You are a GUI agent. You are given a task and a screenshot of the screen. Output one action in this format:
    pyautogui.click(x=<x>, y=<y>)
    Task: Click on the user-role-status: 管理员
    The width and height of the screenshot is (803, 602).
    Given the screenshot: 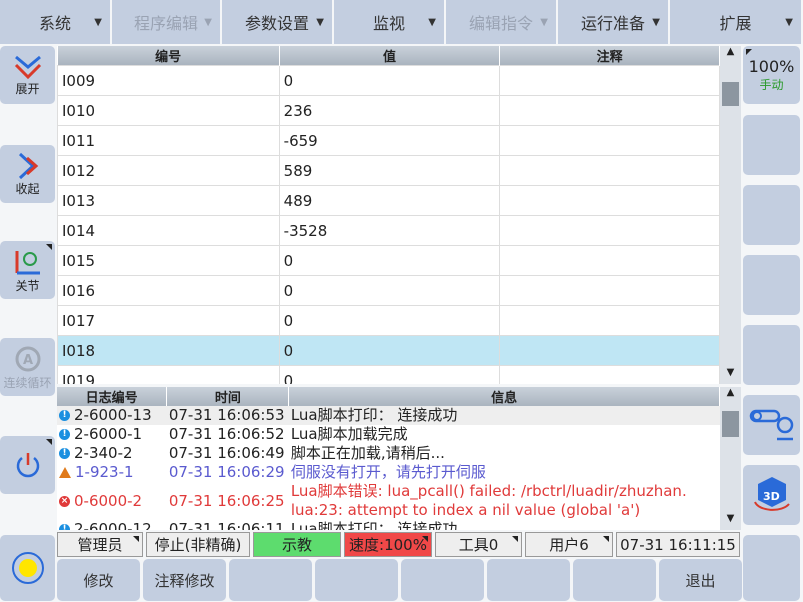 What is the action you would take?
    pyautogui.click(x=100, y=544)
    